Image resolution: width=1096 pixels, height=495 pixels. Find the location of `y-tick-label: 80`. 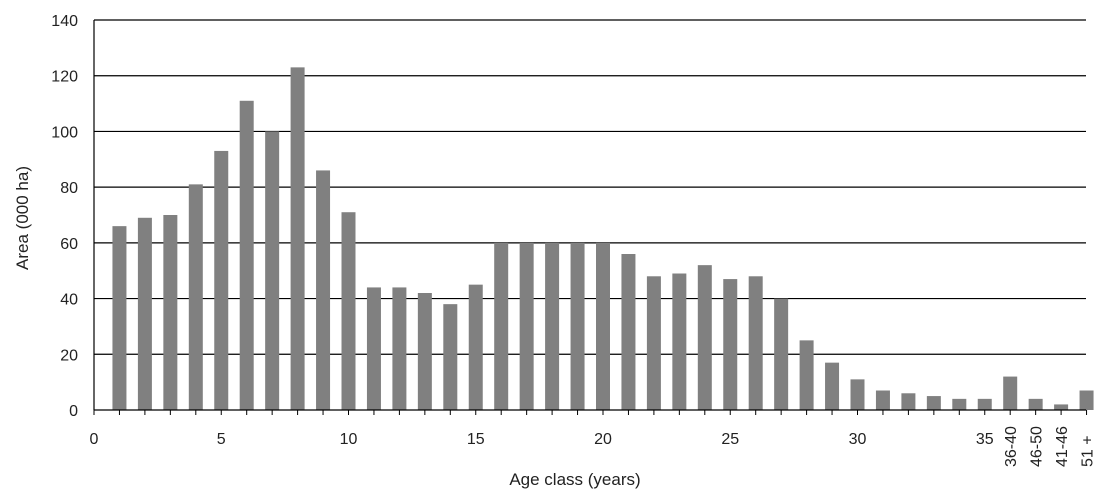

y-tick-label: 80 is located at coordinates (69, 188).